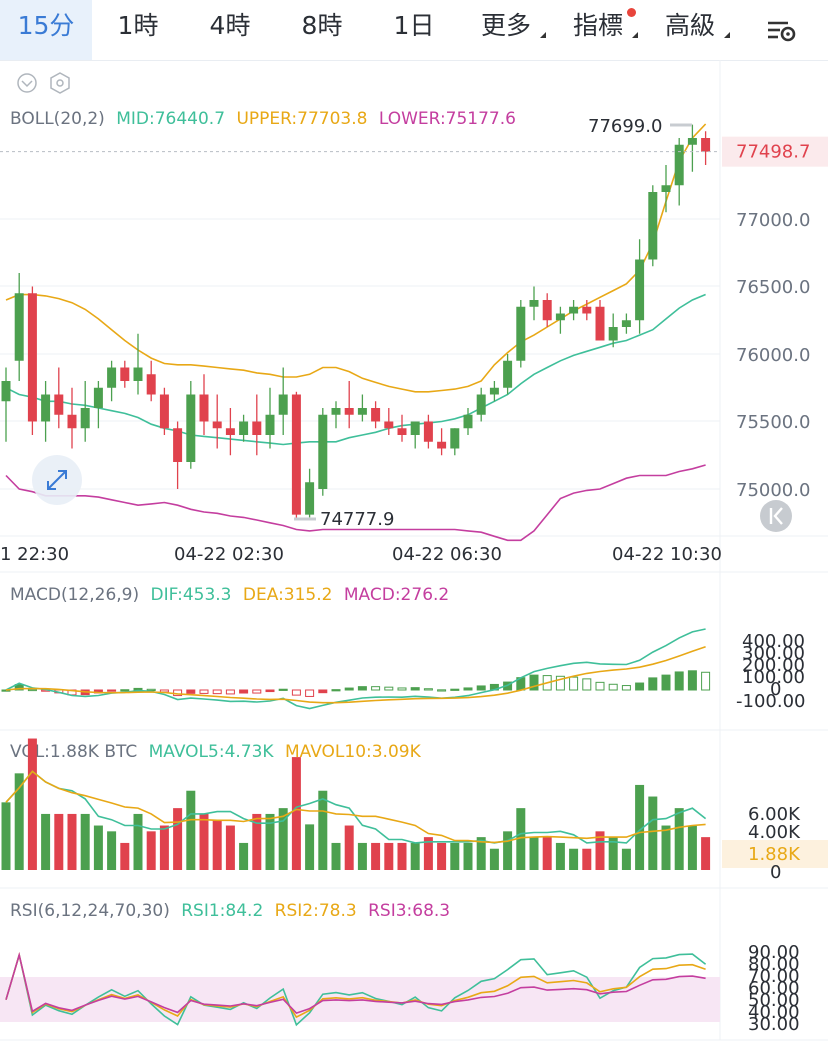 The width and height of the screenshot is (828, 1061). I want to click on vol-label: VOL:1.88K BTC, so click(73, 752).